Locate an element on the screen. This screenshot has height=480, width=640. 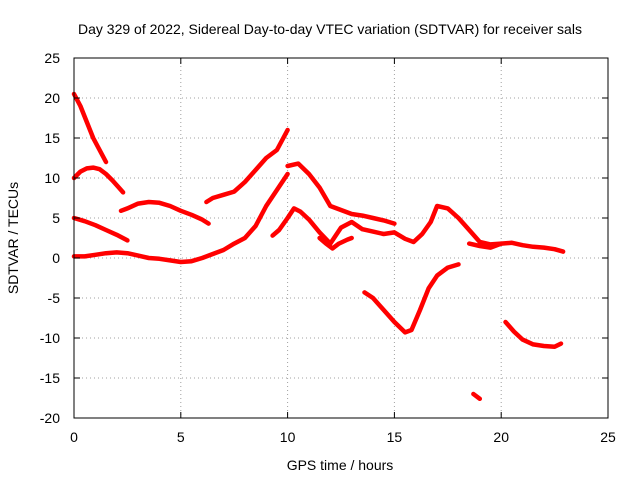
y-tick-label: -20 is located at coordinates (50, 418).